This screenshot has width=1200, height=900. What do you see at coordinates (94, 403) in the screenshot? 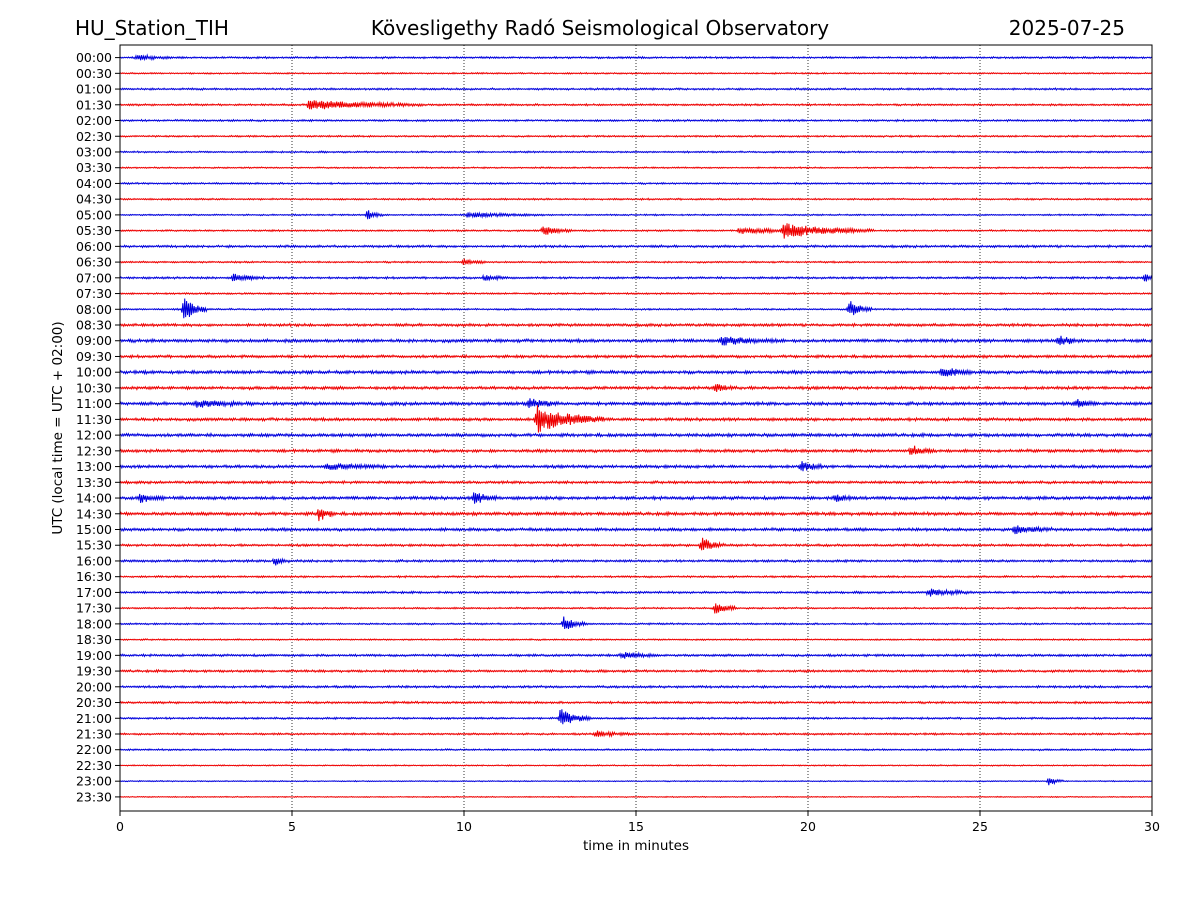
I see `y-tick-label: 11:00` at bounding box center [94, 403].